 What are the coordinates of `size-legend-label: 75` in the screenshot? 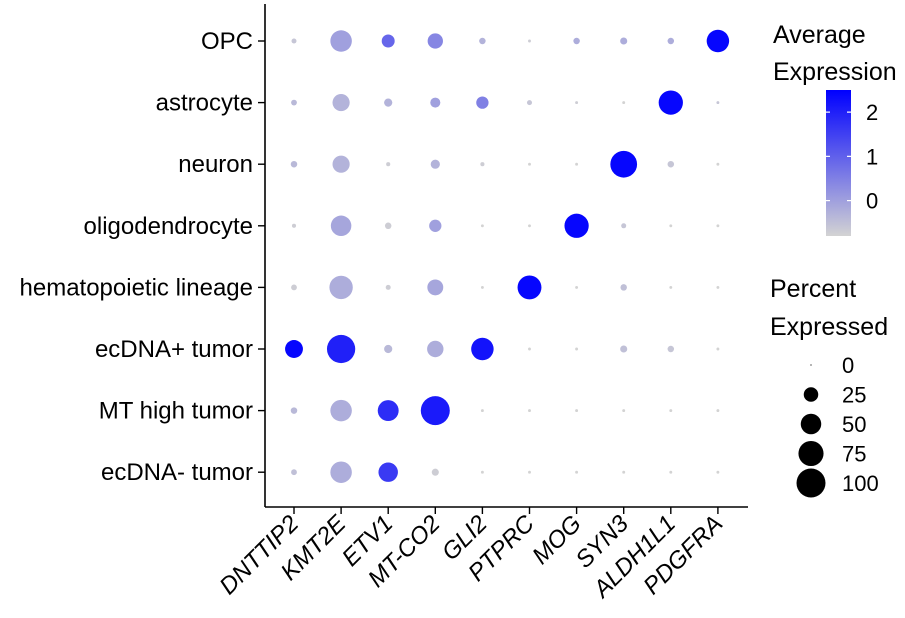 It's located at (854, 454).